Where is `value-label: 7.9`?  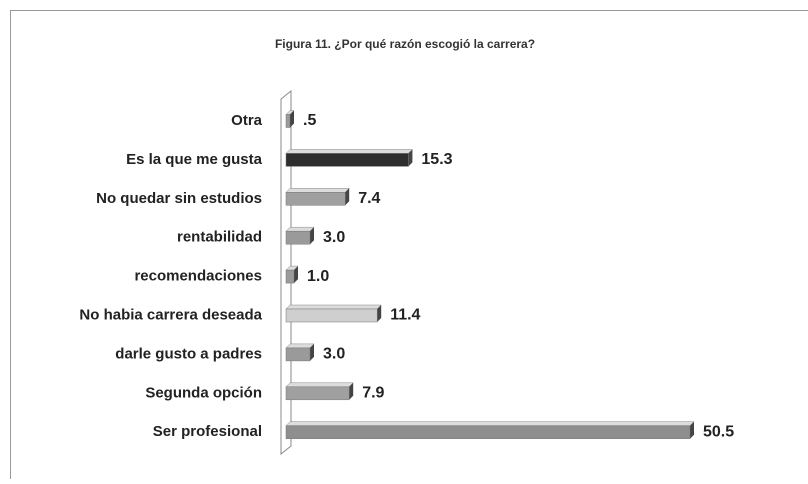
value-label: 7.9 is located at coordinates (373, 393).